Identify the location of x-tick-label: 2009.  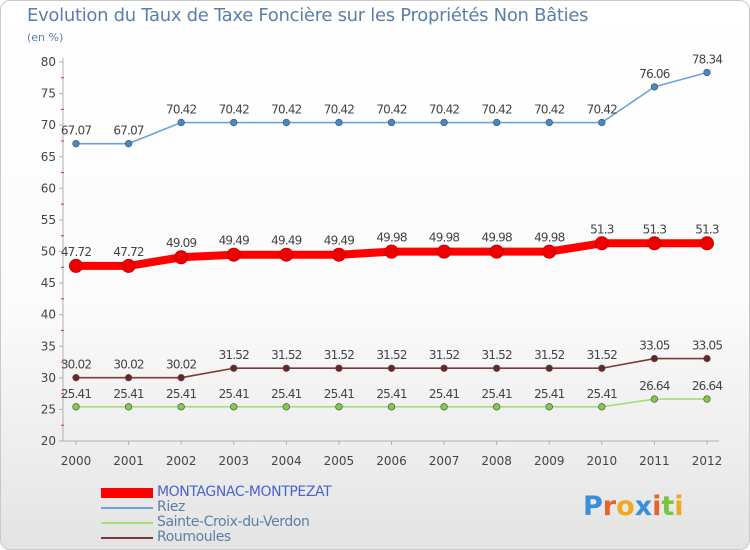
(549, 461).